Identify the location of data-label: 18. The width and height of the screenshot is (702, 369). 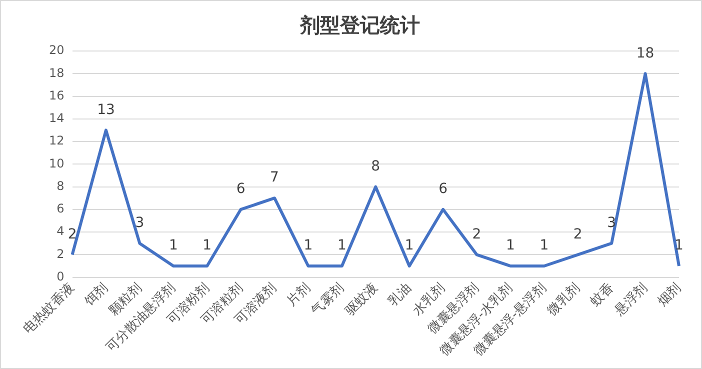
(645, 53).